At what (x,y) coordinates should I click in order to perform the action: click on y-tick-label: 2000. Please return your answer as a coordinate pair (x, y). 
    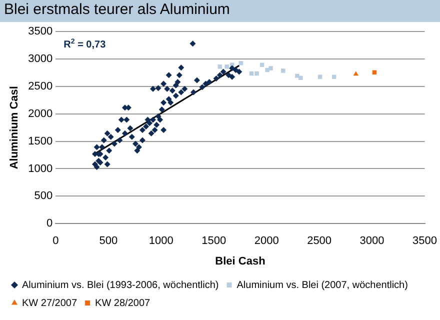
    Looking at the image, I should click on (40, 114).